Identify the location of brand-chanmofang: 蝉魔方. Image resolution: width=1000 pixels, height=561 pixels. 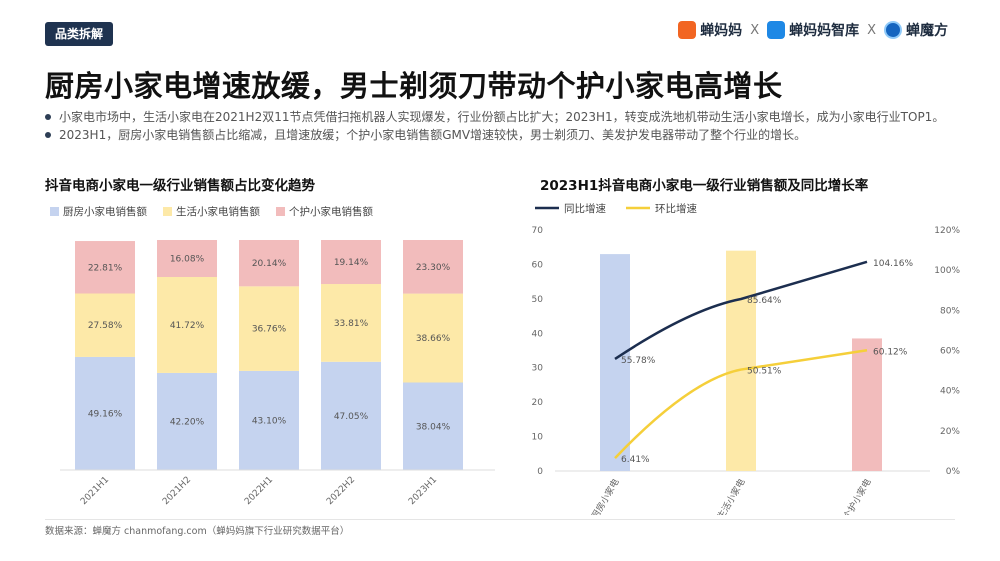
(916, 30).